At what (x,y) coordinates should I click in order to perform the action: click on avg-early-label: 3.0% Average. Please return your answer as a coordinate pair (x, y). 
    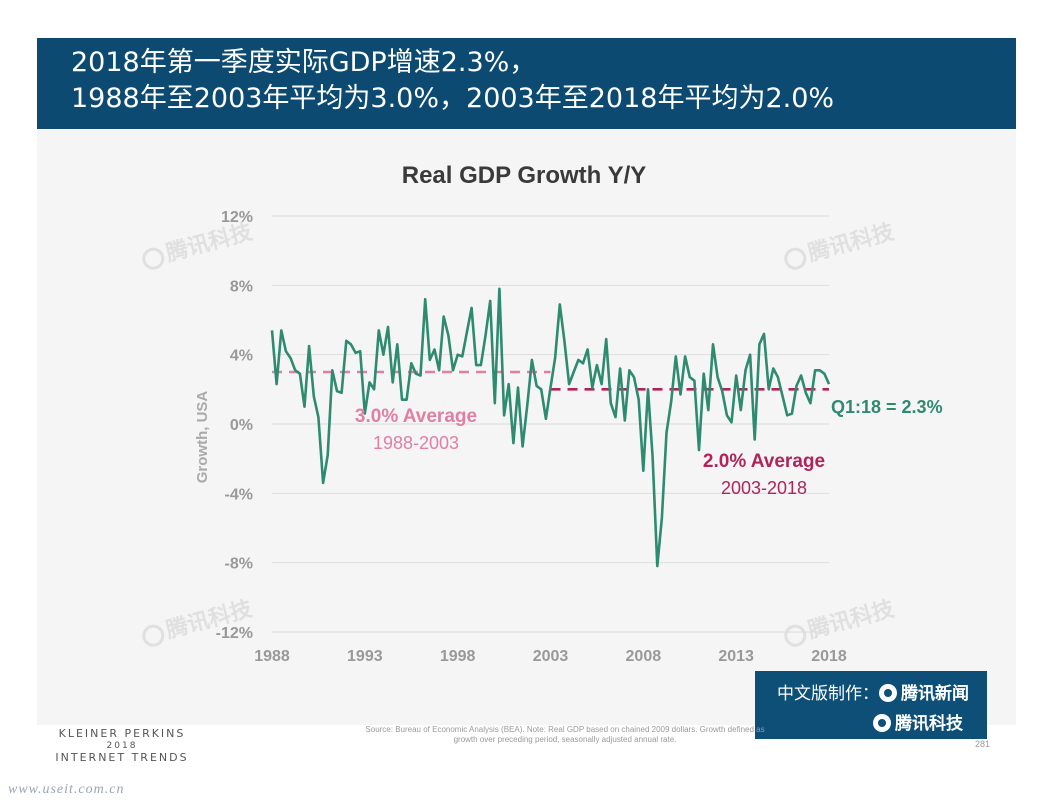
    Looking at the image, I should click on (416, 416).